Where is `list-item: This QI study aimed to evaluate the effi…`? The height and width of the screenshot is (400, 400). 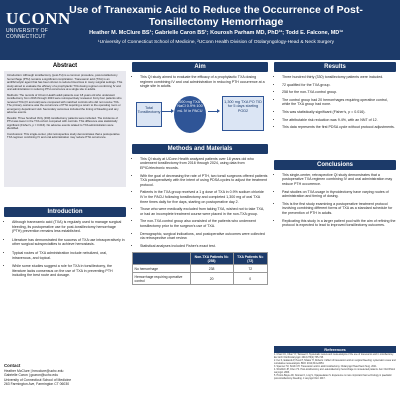
list-item: This QI study aimed to evaluate the effi… is located at coordinates (204, 82).